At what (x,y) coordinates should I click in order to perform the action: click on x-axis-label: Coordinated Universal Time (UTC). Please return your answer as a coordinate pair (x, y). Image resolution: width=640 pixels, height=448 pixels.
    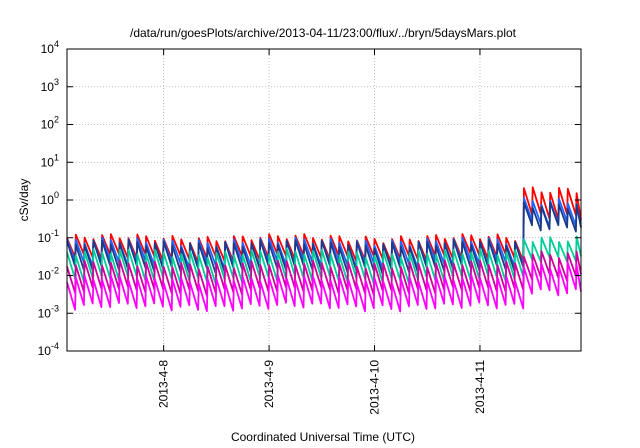
    Looking at the image, I should click on (323, 437).